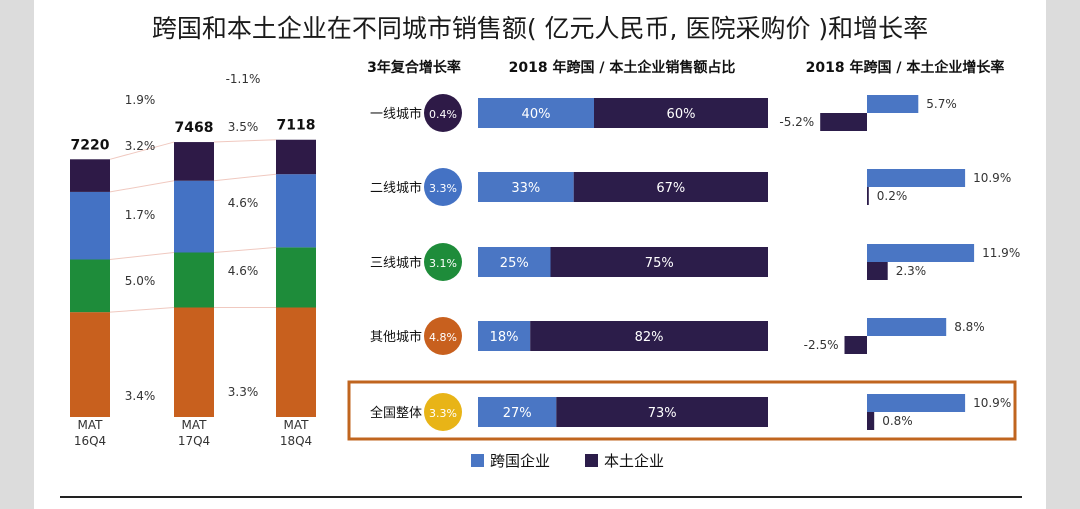  I want to click on row-label: 全国整体, so click(396, 413).